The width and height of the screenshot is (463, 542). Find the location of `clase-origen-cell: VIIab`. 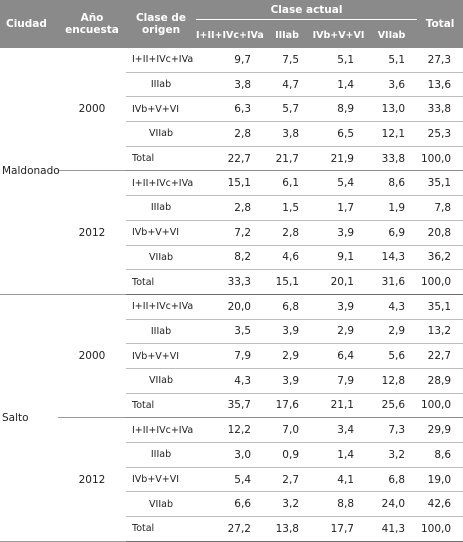

clase-origen-cell: VIIab is located at coordinates (161, 134).